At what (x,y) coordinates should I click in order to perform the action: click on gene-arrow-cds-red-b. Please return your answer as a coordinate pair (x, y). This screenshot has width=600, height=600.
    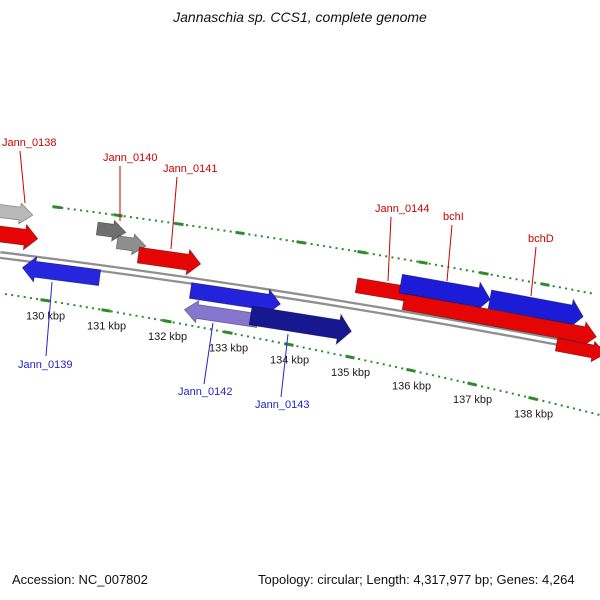
    Looking at the image, I should click on (499, 319).